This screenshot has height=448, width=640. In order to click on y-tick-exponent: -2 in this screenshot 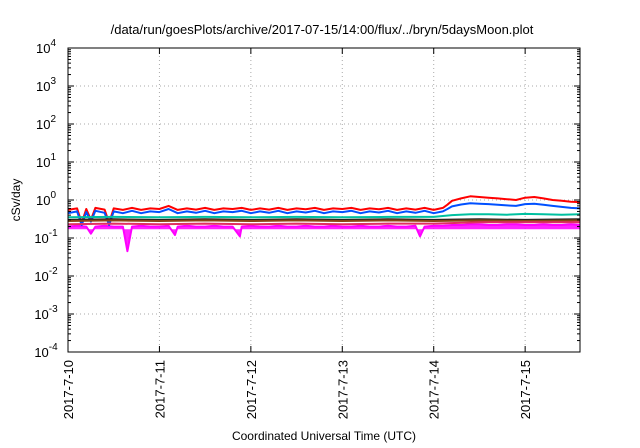, I will do `click(53, 271)`.